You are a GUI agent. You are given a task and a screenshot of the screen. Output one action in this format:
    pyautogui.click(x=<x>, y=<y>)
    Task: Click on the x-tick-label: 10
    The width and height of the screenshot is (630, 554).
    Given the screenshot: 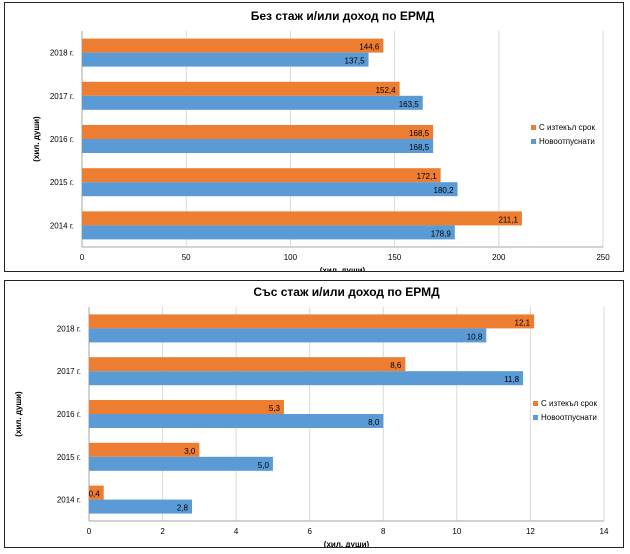 What is the action you would take?
    pyautogui.click(x=456, y=531)
    